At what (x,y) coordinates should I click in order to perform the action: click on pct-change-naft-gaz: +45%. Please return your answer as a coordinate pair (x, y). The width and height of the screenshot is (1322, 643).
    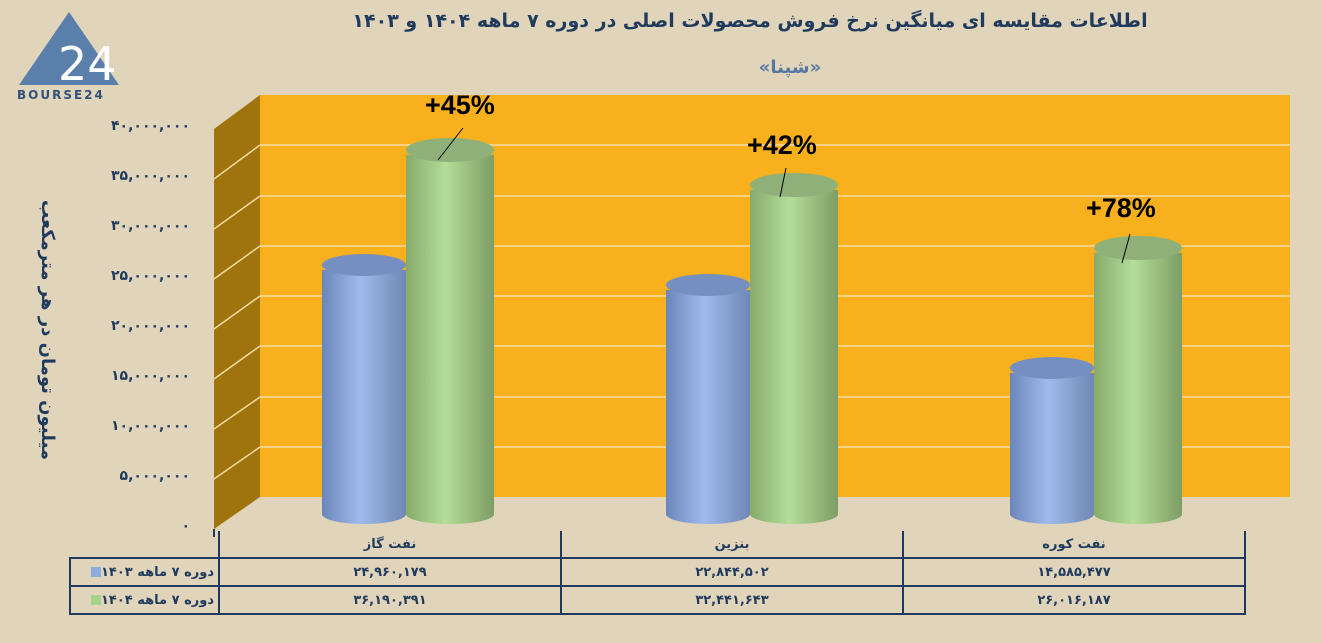
    Looking at the image, I should click on (460, 105).